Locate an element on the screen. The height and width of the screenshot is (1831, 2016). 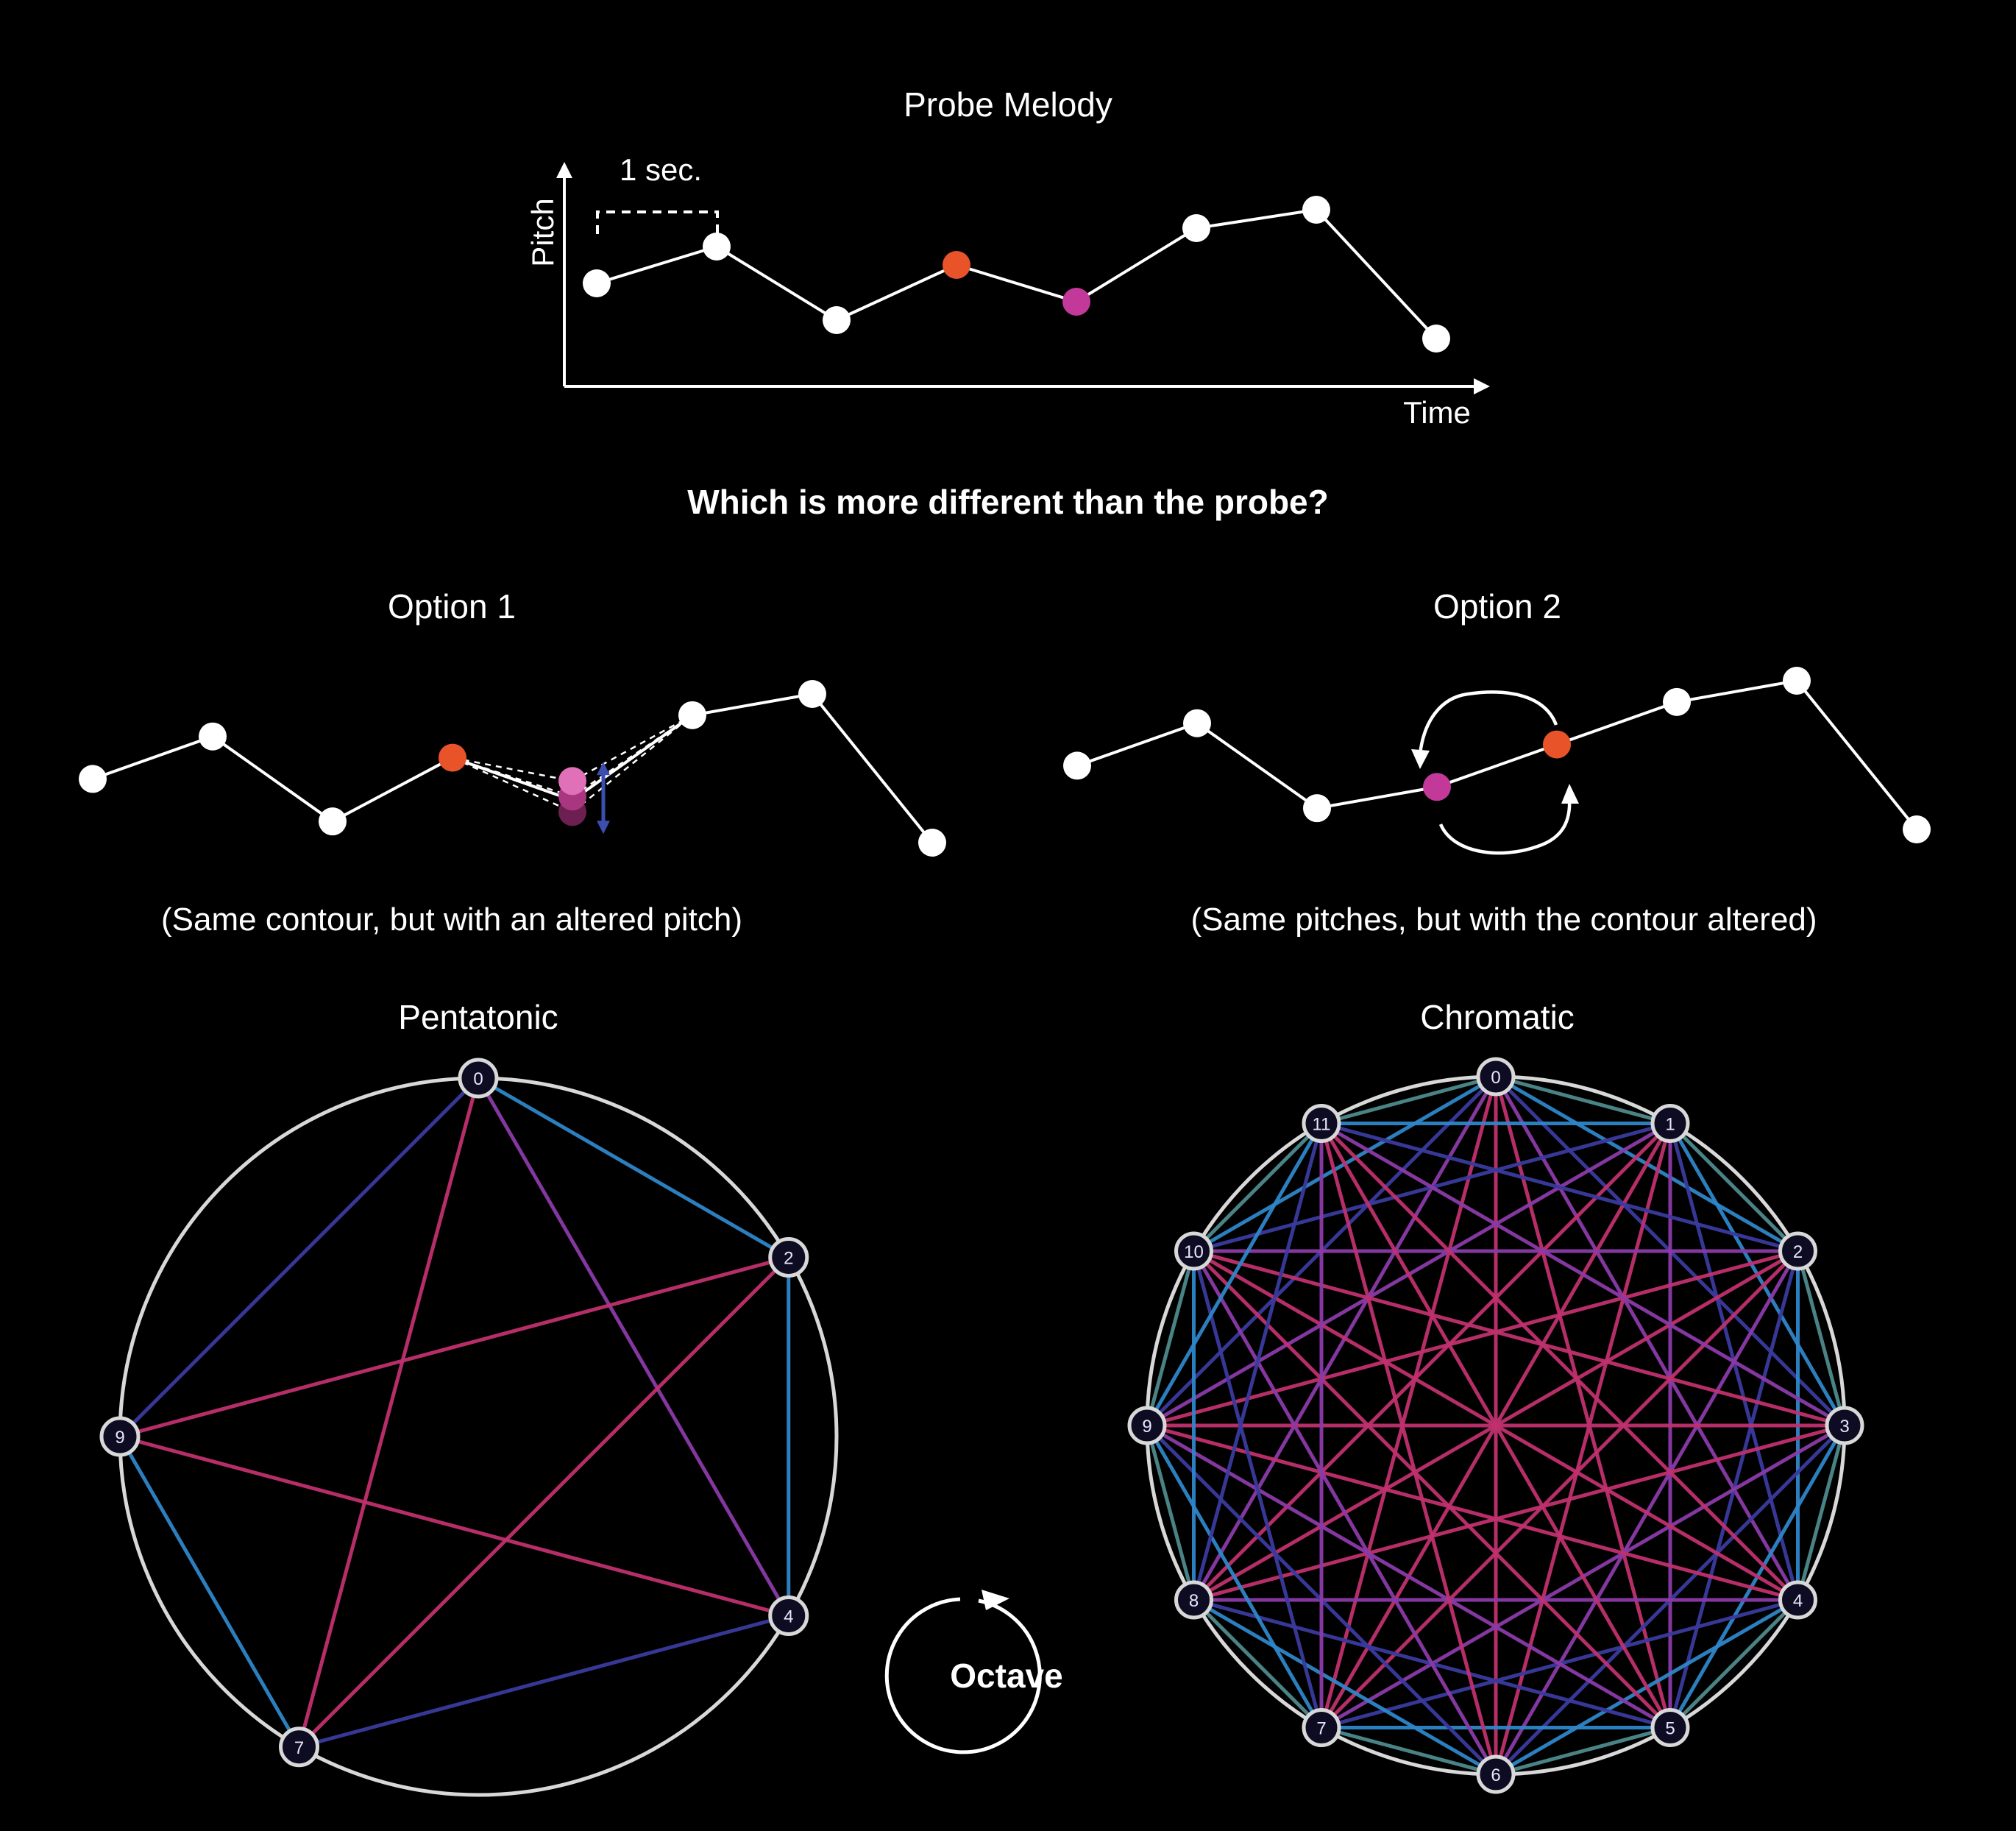
chromatic-node-label: 10 is located at coordinates (1194, 1252).